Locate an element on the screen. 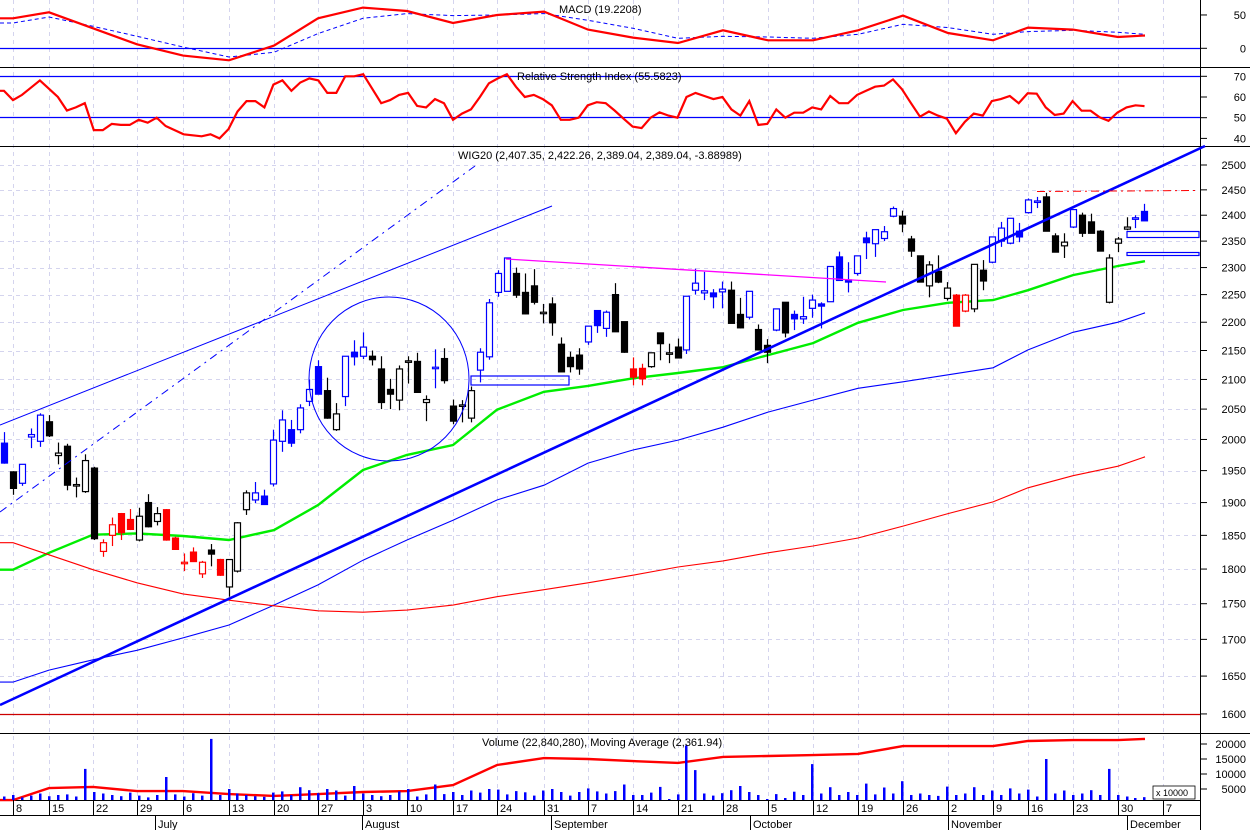  channel-line-blue is located at coordinates (276, 315).